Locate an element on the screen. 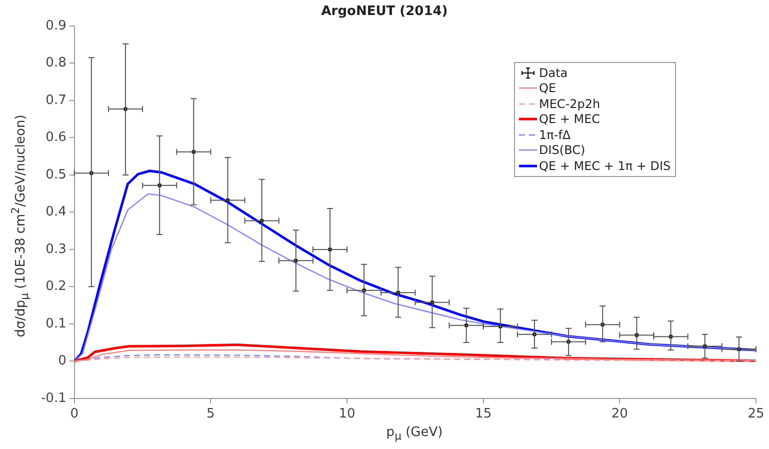  x-tick-label: 25 is located at coordinates (756, 414).